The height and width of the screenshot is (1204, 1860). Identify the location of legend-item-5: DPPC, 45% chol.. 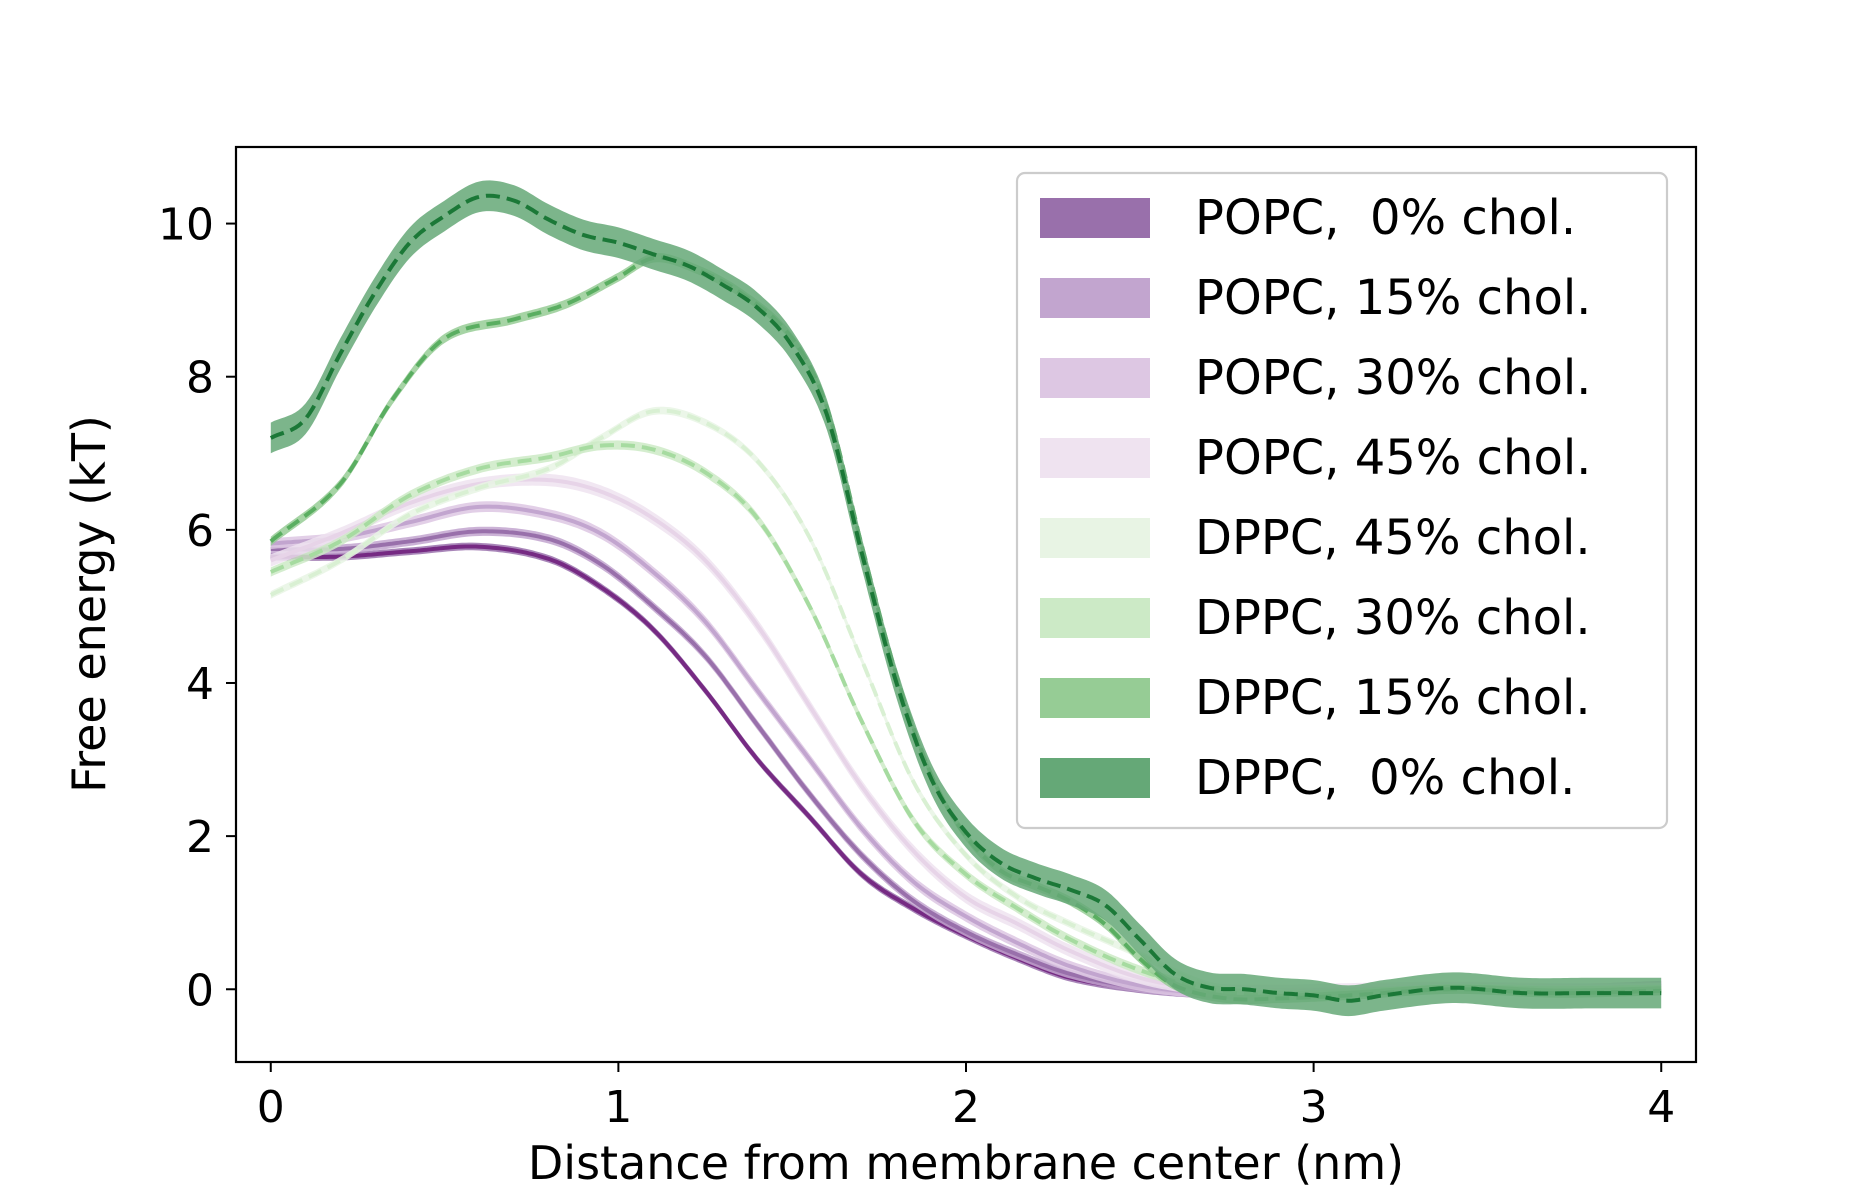
(1315, 538).